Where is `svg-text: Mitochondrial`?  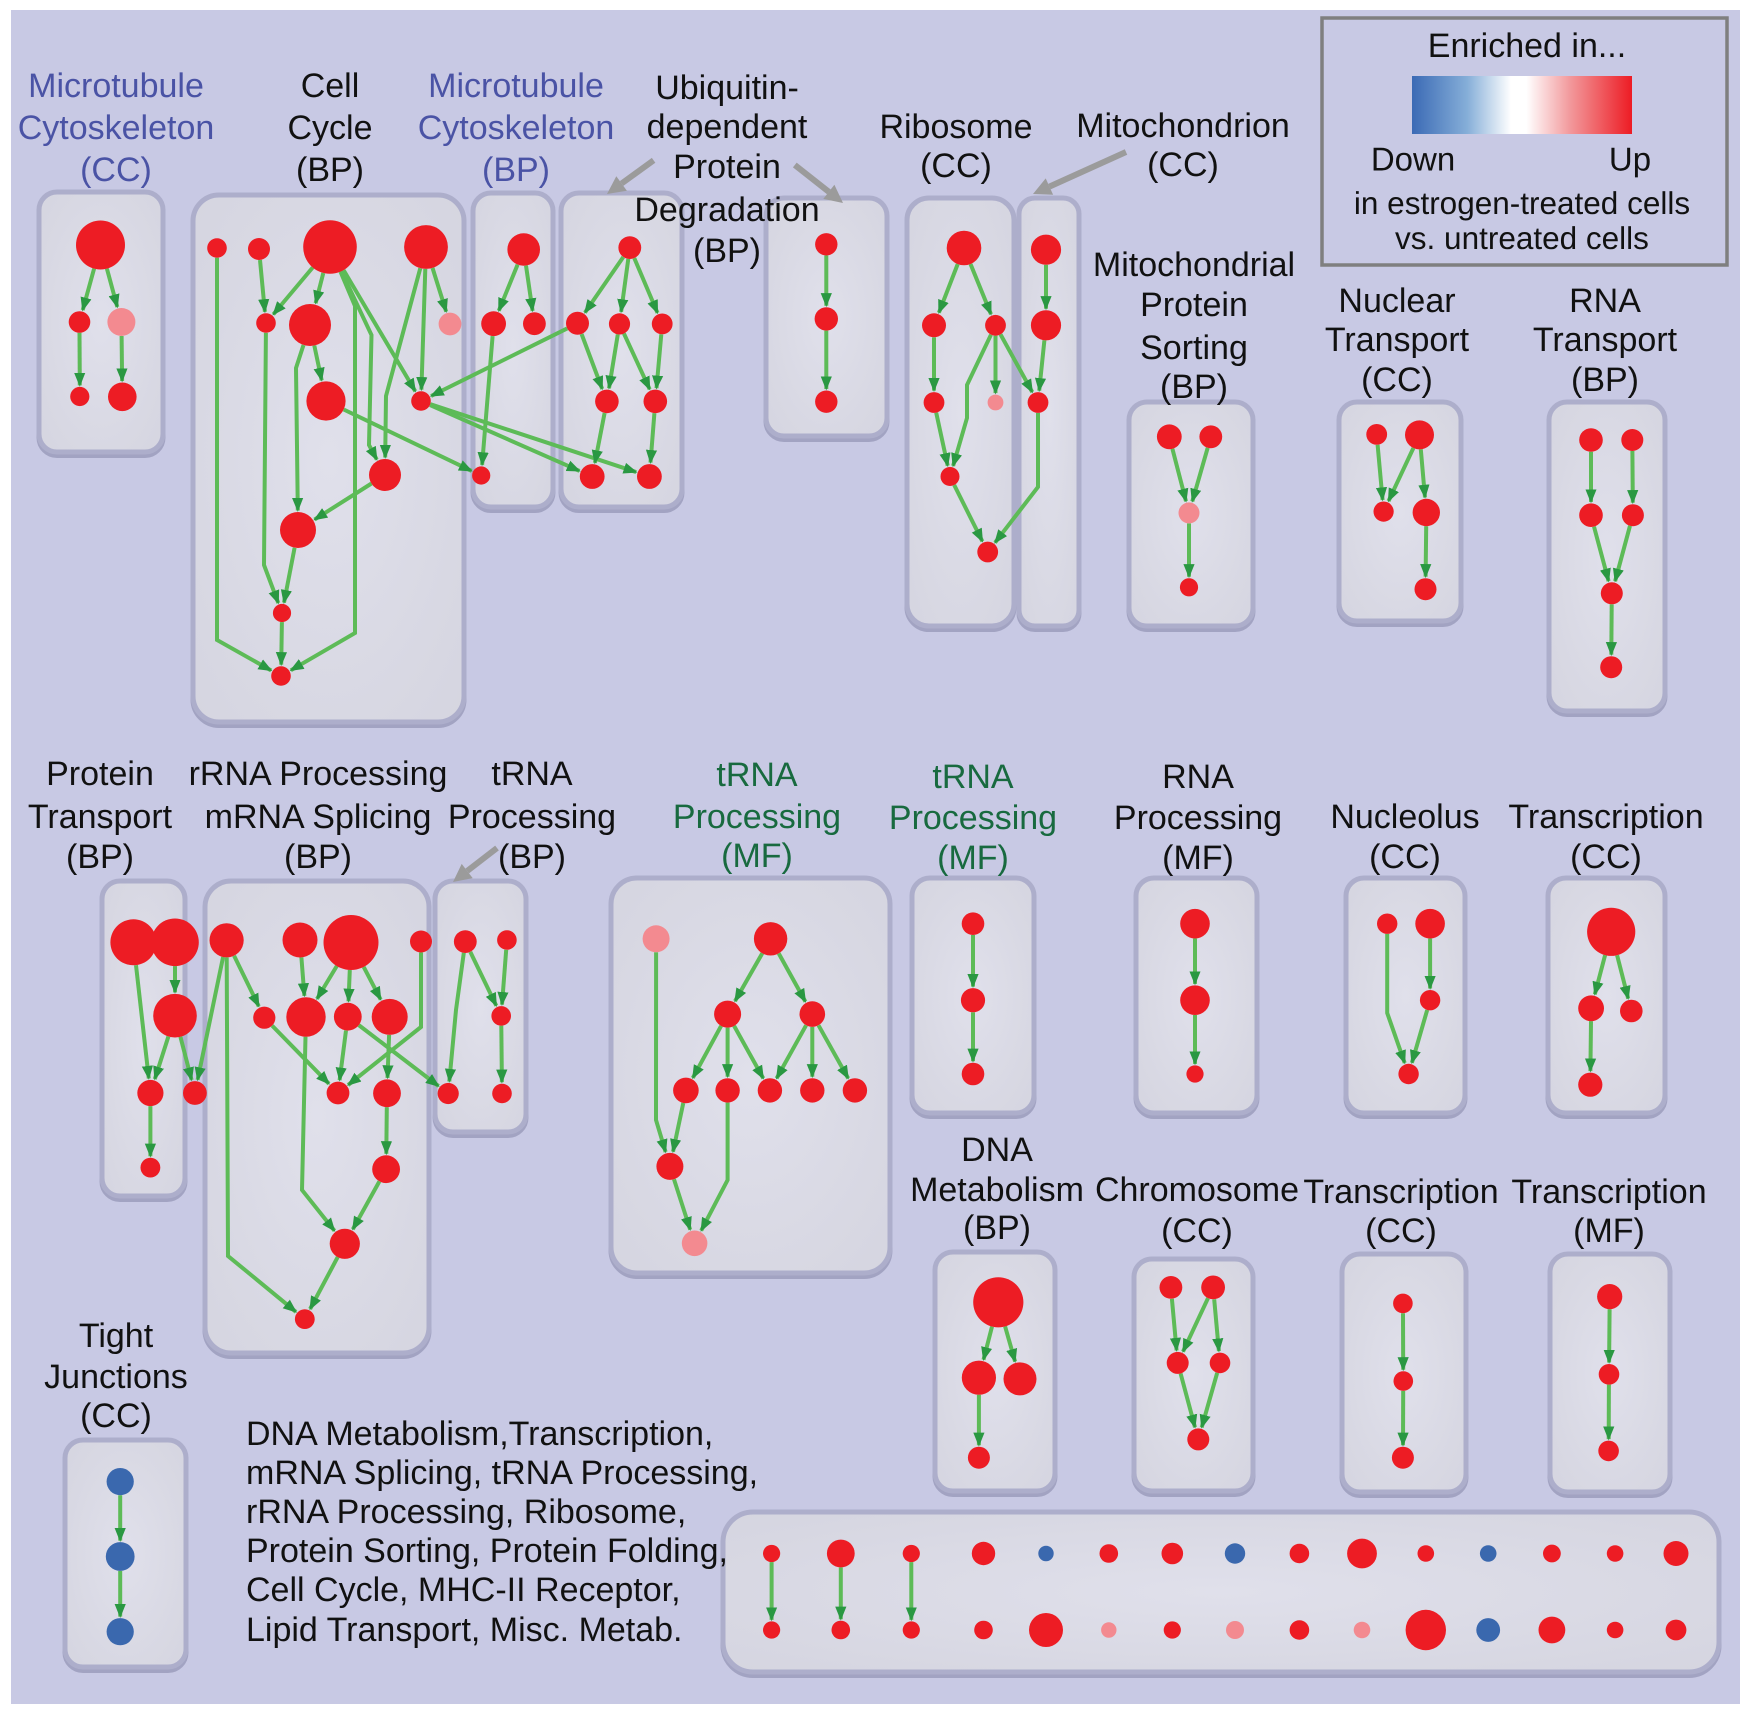
svg-text: Mitochondrial is located at coordinates (1194, 265).